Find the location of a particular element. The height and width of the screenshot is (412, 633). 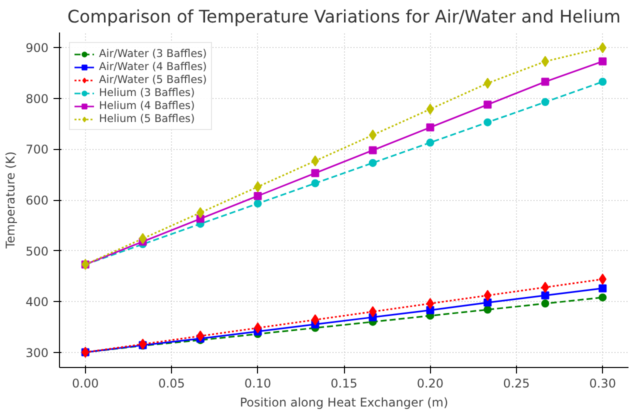

x-tick-label: 0.05 is located at coordinates (171, 383).